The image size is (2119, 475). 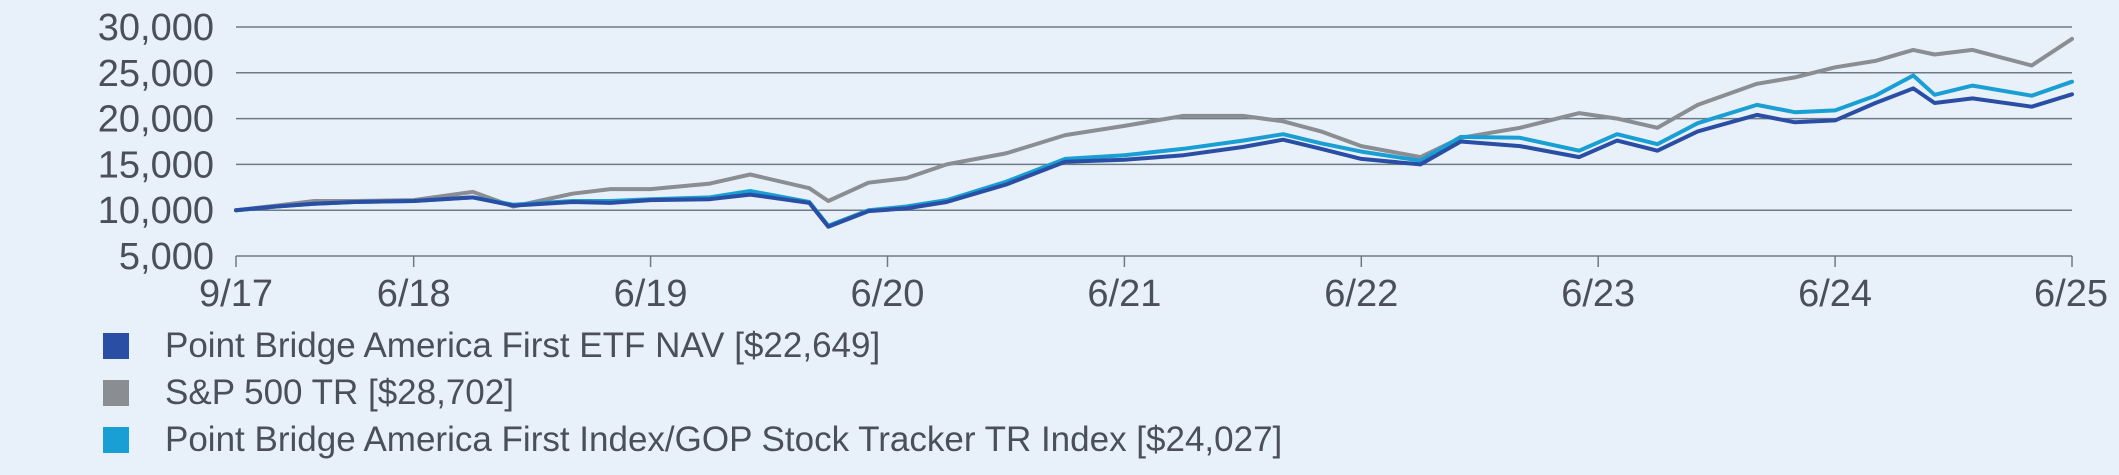 I want to click on y-tick-label: 20,000, so click(x=156, y=120).